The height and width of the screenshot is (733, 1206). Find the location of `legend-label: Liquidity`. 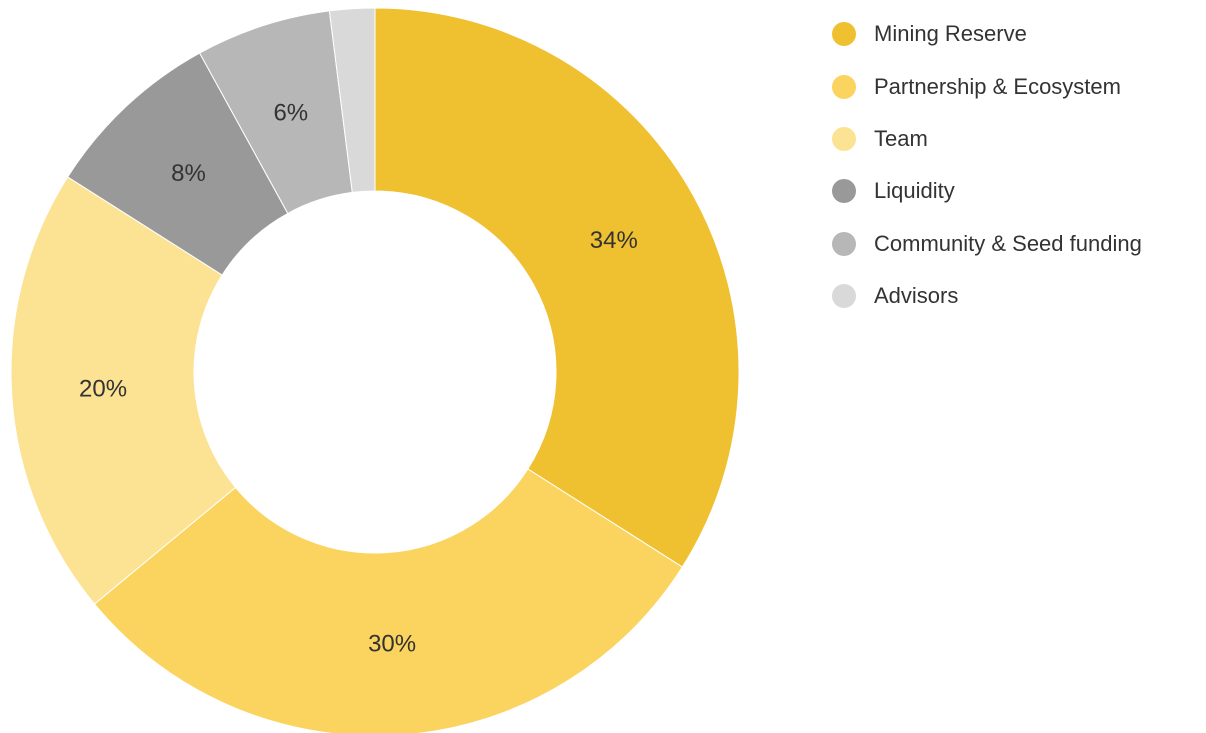

legend-label: Liquidity is located at coordinates (914, 191).